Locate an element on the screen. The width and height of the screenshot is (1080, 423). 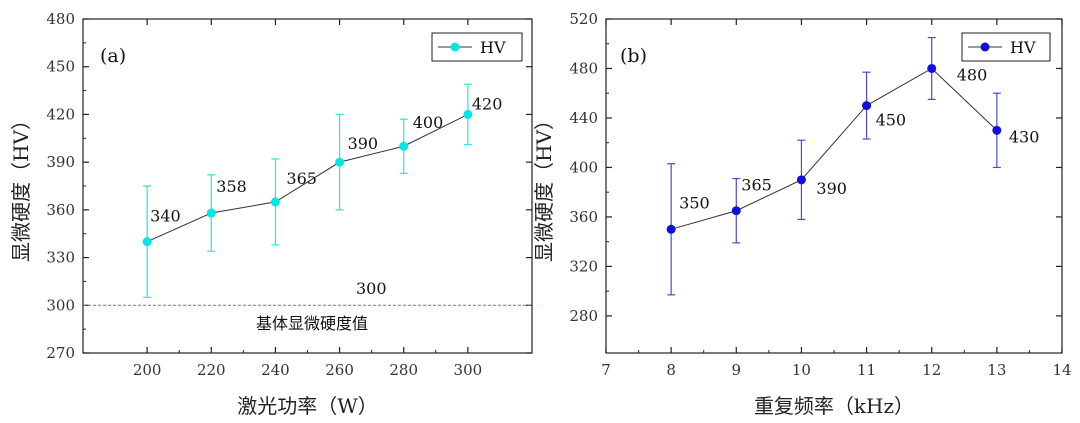
data-label: 400 is located at coordinates (428, 122).